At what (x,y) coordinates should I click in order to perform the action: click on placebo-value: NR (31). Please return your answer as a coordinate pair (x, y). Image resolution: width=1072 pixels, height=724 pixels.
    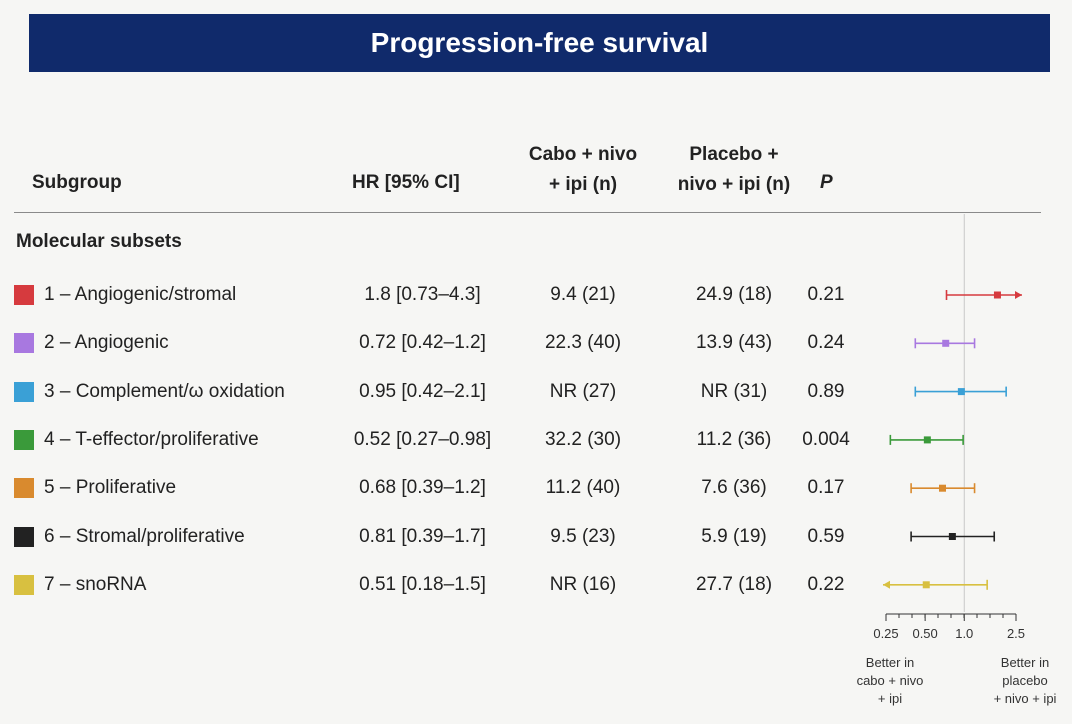
    Looking at the image, I should click on (734, 391).